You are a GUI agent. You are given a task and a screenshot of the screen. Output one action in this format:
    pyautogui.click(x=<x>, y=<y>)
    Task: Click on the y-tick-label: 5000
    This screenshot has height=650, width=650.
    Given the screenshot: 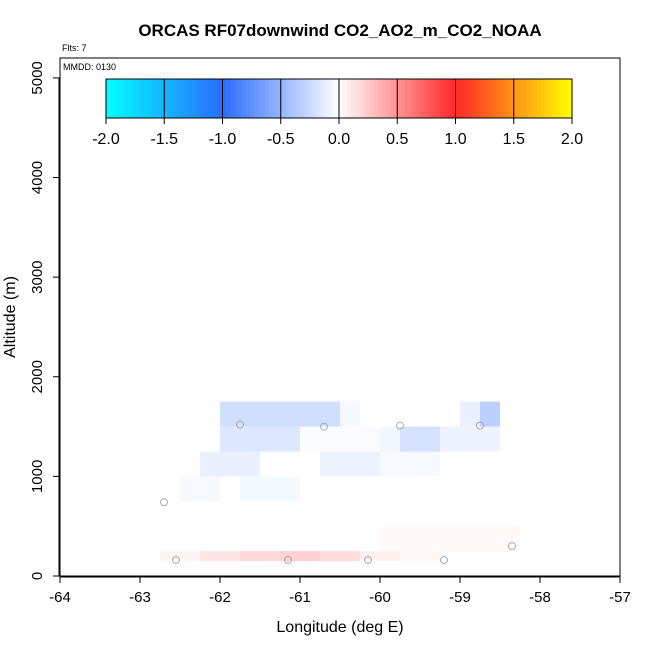 What is the action you would take?
    pyautogui.click(x=37, y=77)
    